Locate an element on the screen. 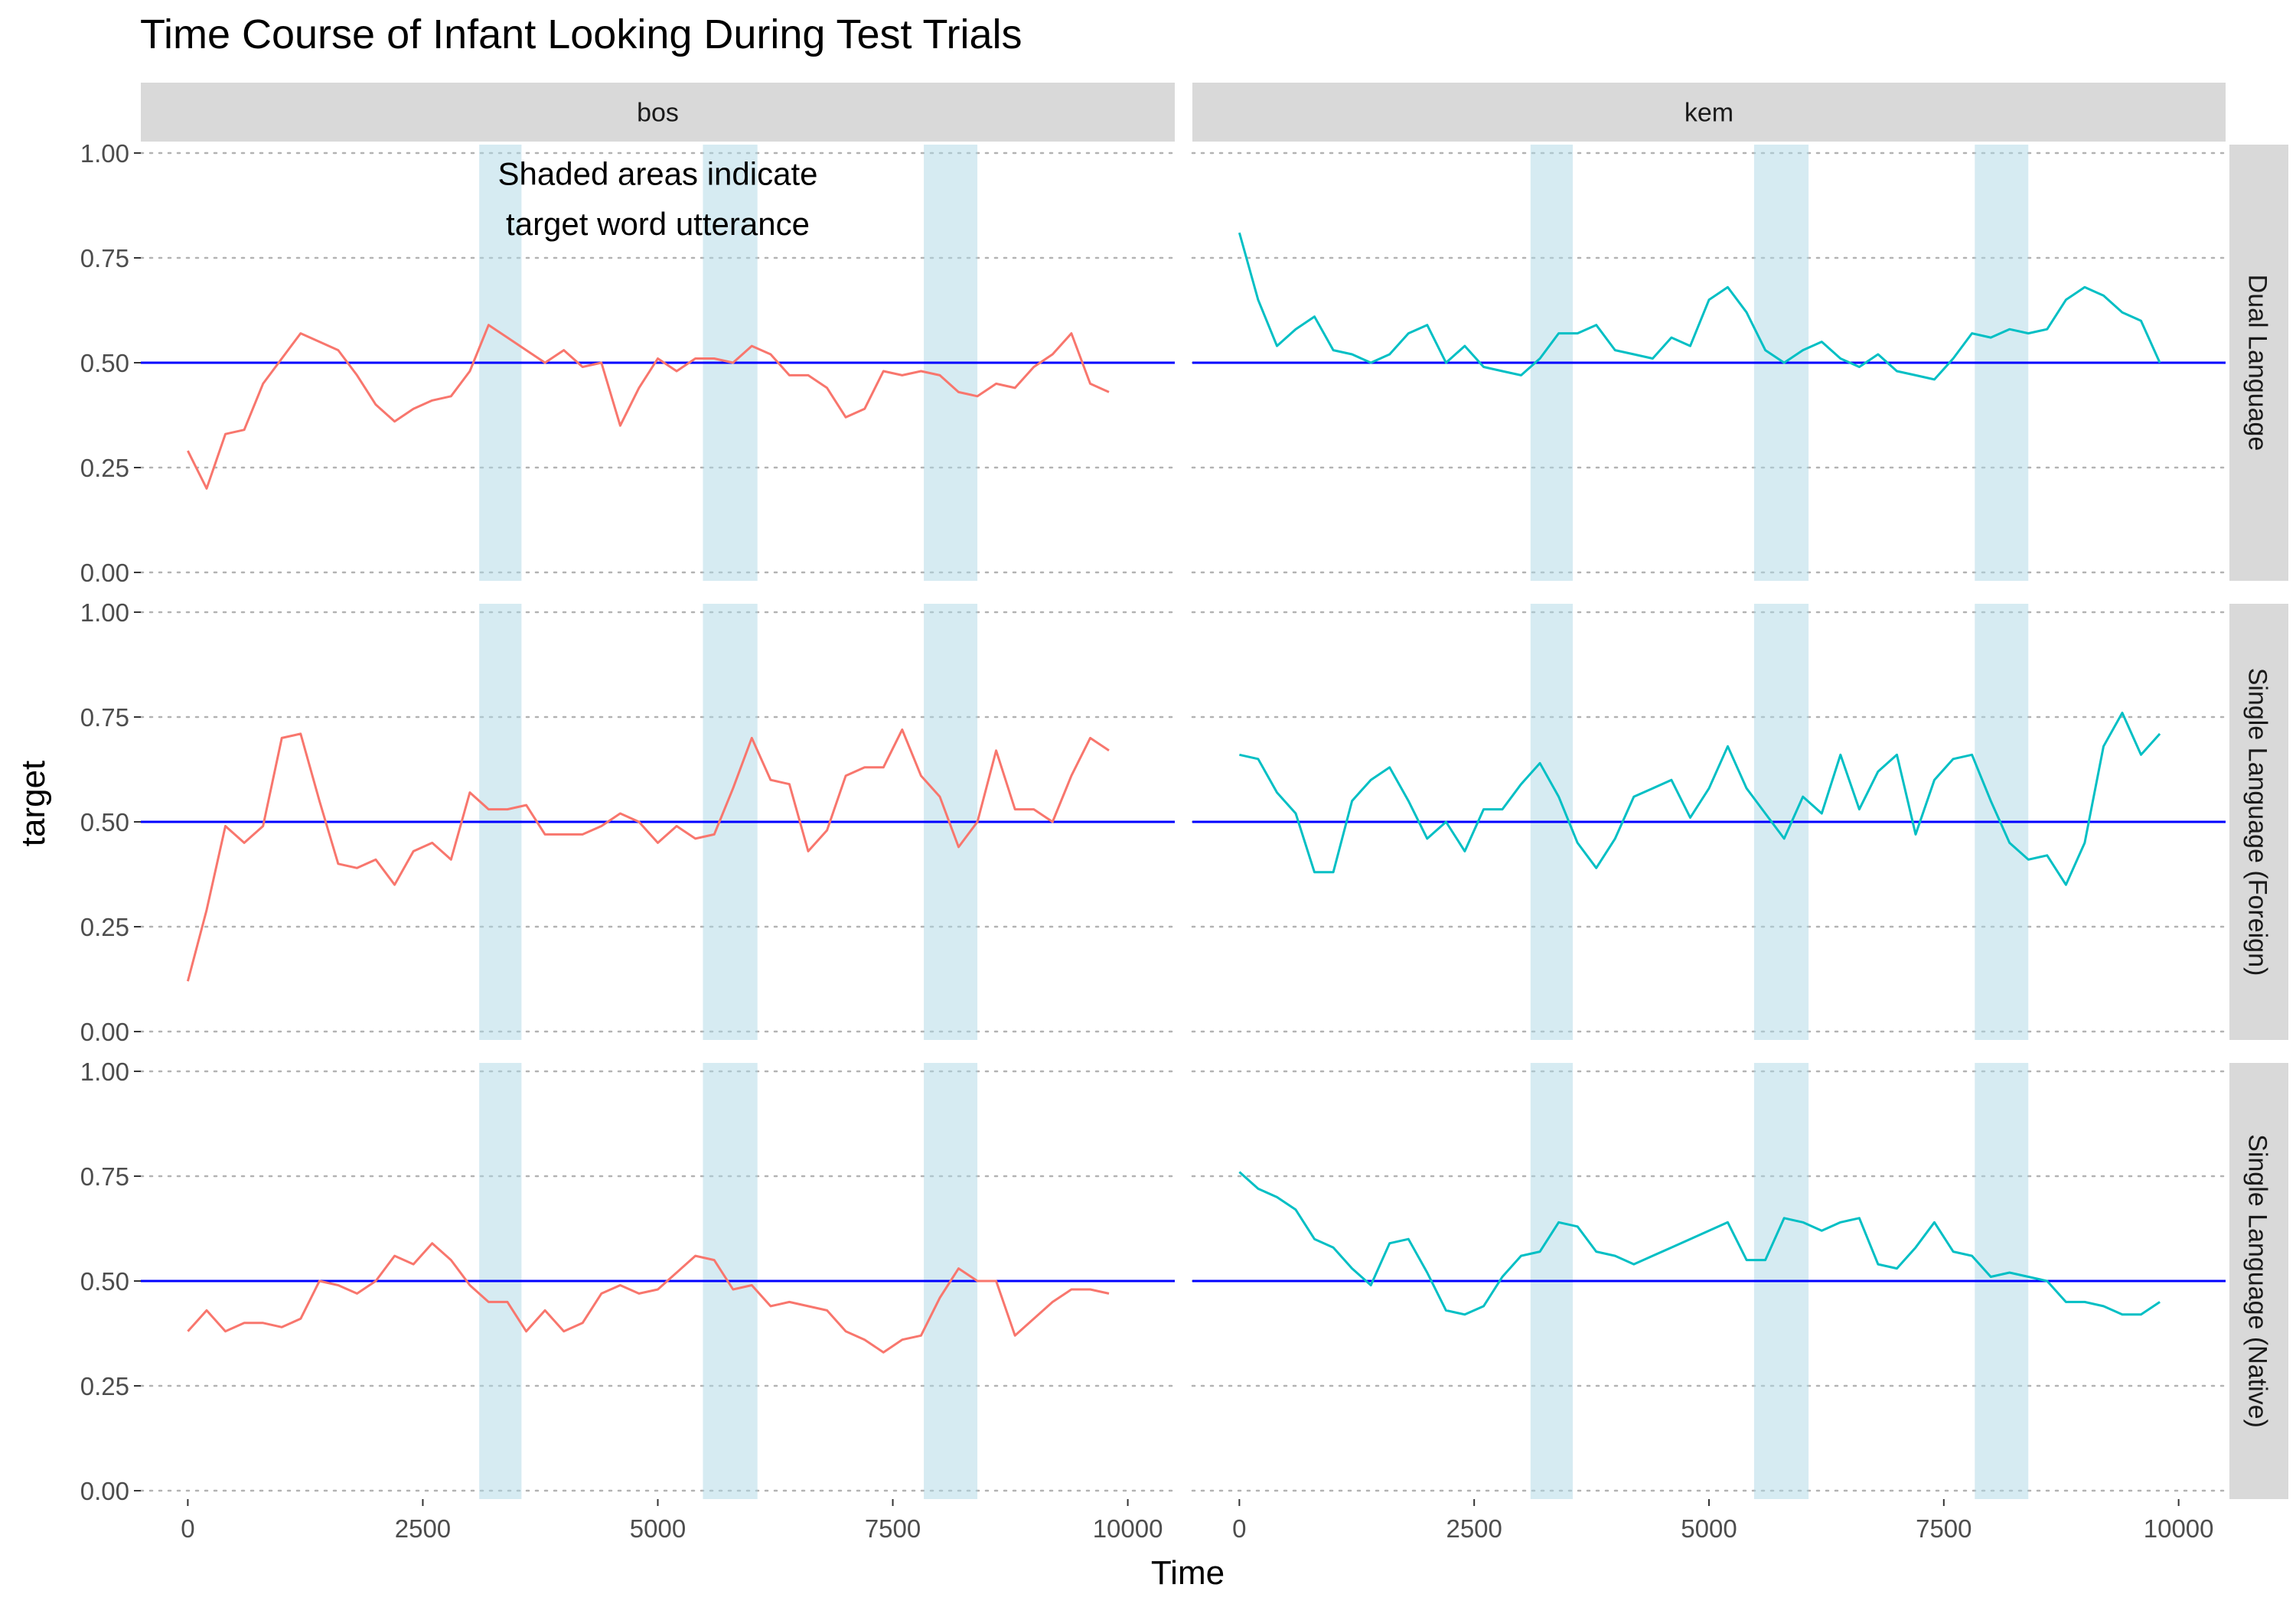 The width and height of the screenshot is (2296, 1607). facet-strip-kem is located at coordinates (1709, 112).